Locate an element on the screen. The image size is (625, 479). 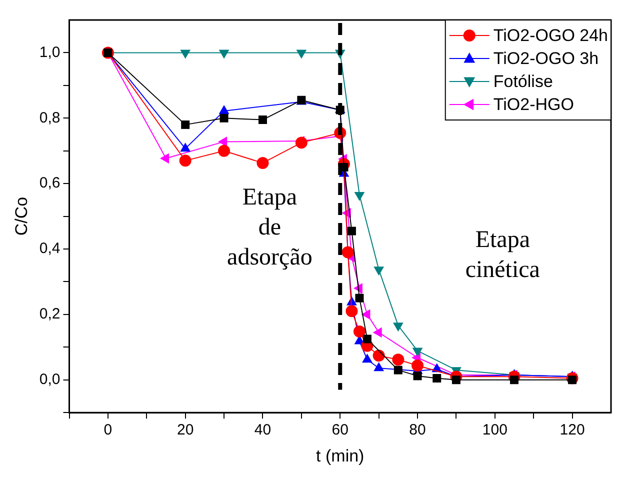
y-axis-title: C/Co is located at coordinates (21, 216).